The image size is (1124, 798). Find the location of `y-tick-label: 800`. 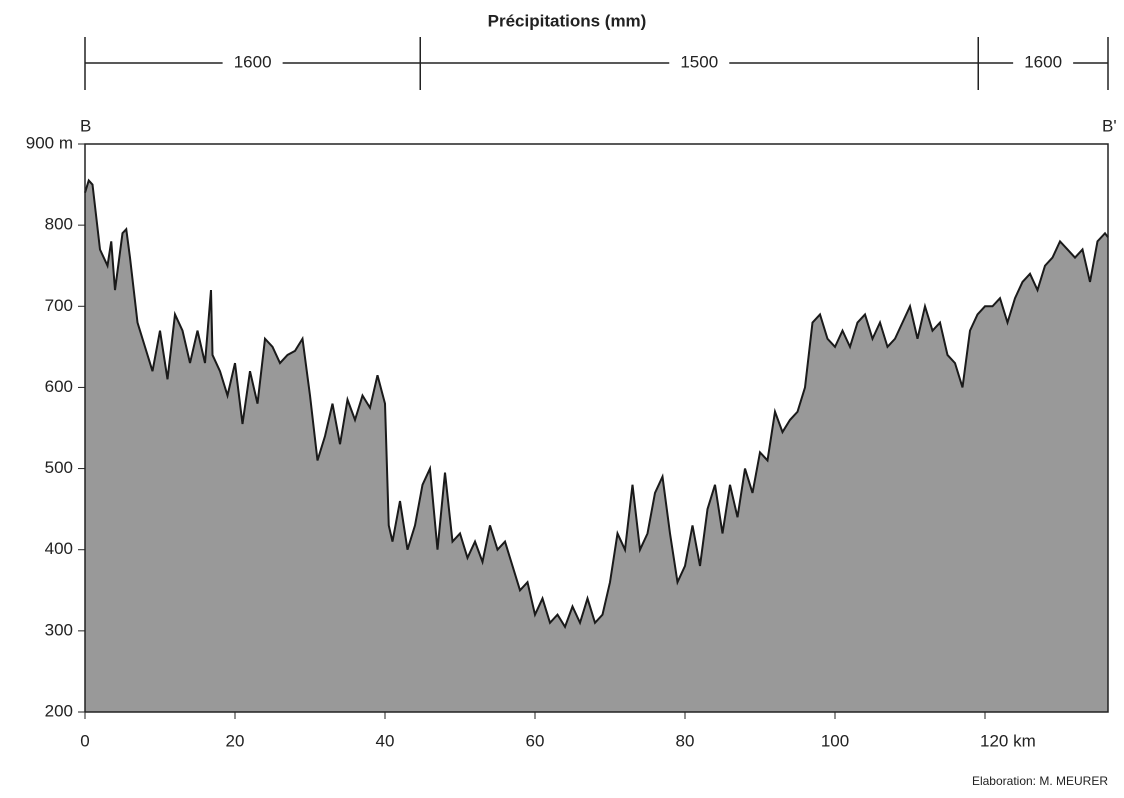

y-tick-label: 800 is located at coordinates (59, 224).